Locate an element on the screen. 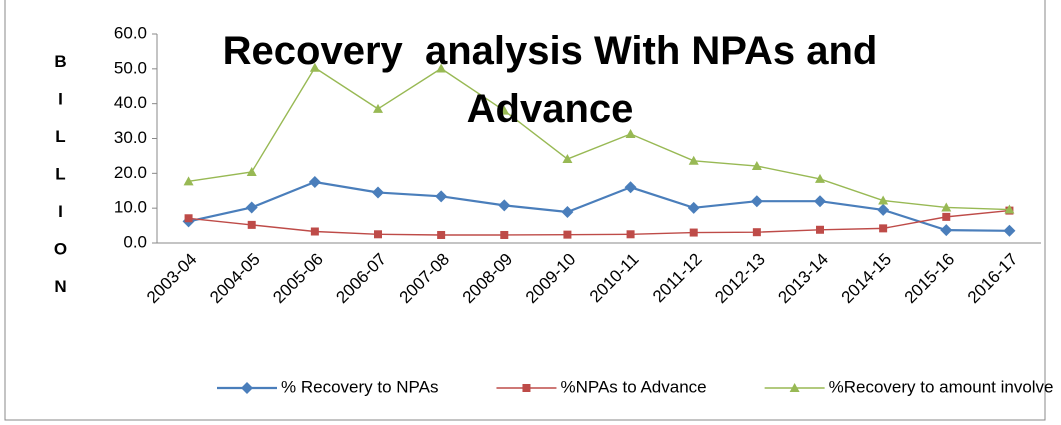  x-tick-label: 2014-15 is located at coordinates (867, 279).